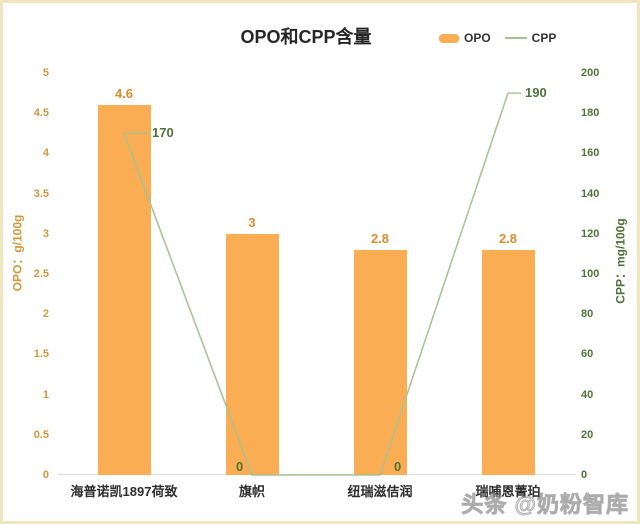 This screenshot has height=524, width=640. What do you see at coordinates (45, 314) in the screenshot?
I see `left-axis-tick: 2` at bounding box center [45, 314].